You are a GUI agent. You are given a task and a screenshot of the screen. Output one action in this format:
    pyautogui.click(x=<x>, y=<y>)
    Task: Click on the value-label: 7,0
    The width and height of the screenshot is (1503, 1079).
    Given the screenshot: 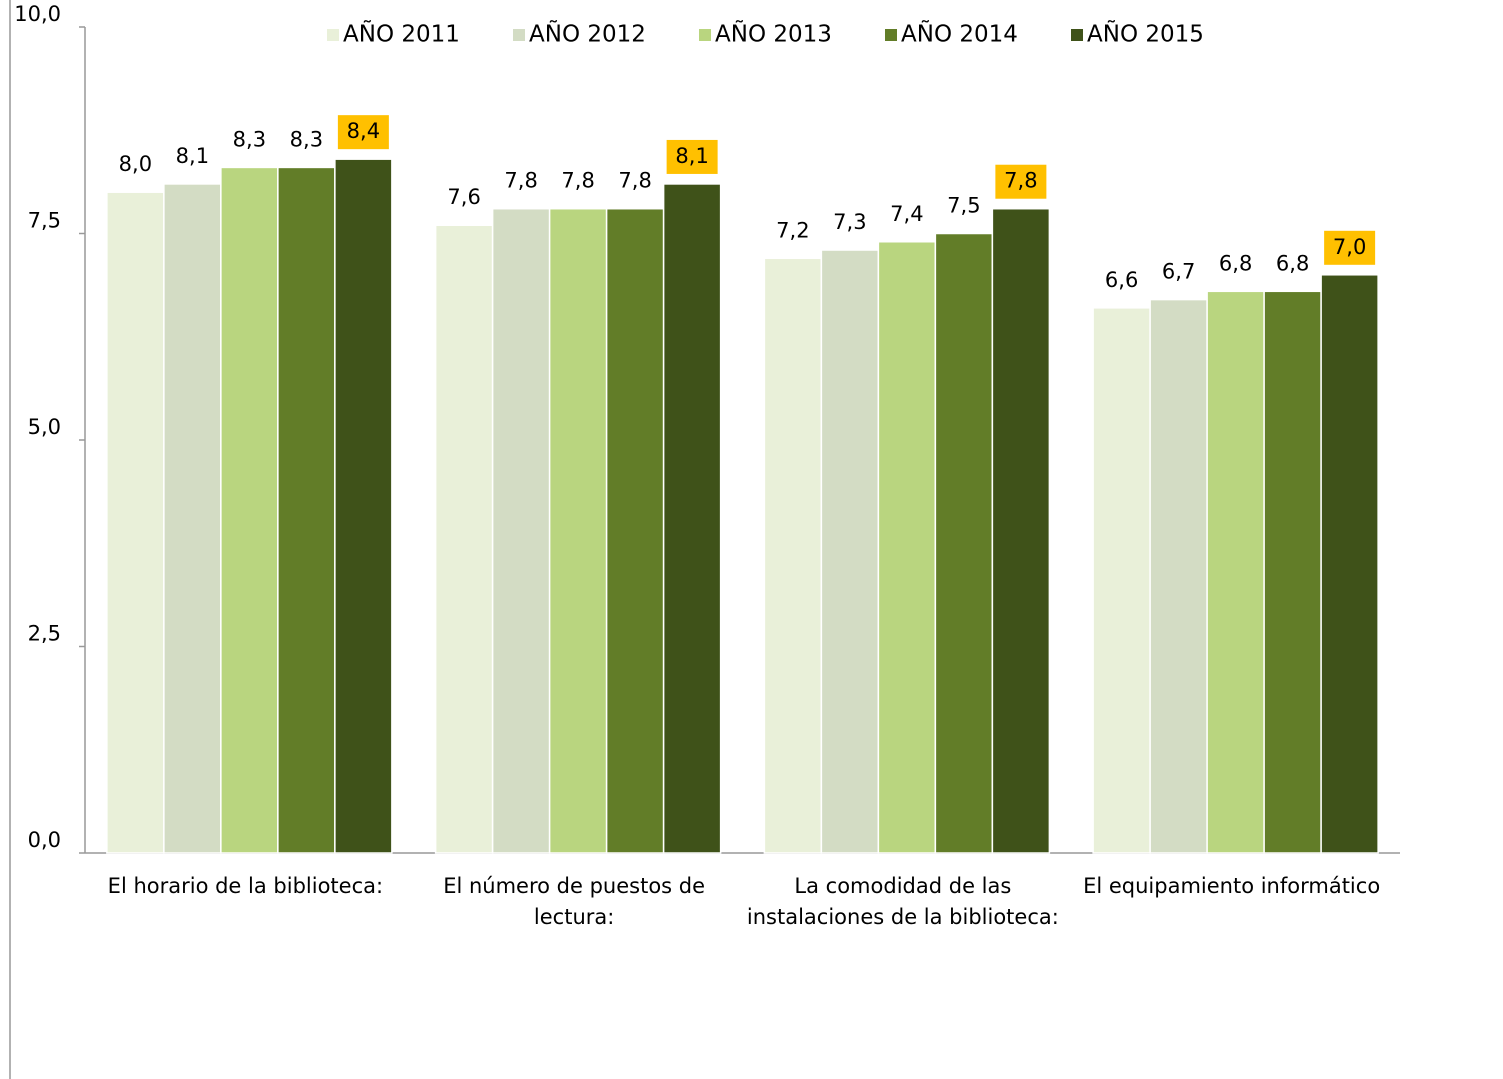 What is the action you would take?
    pyautogui.click(x=1349, y=247)
    